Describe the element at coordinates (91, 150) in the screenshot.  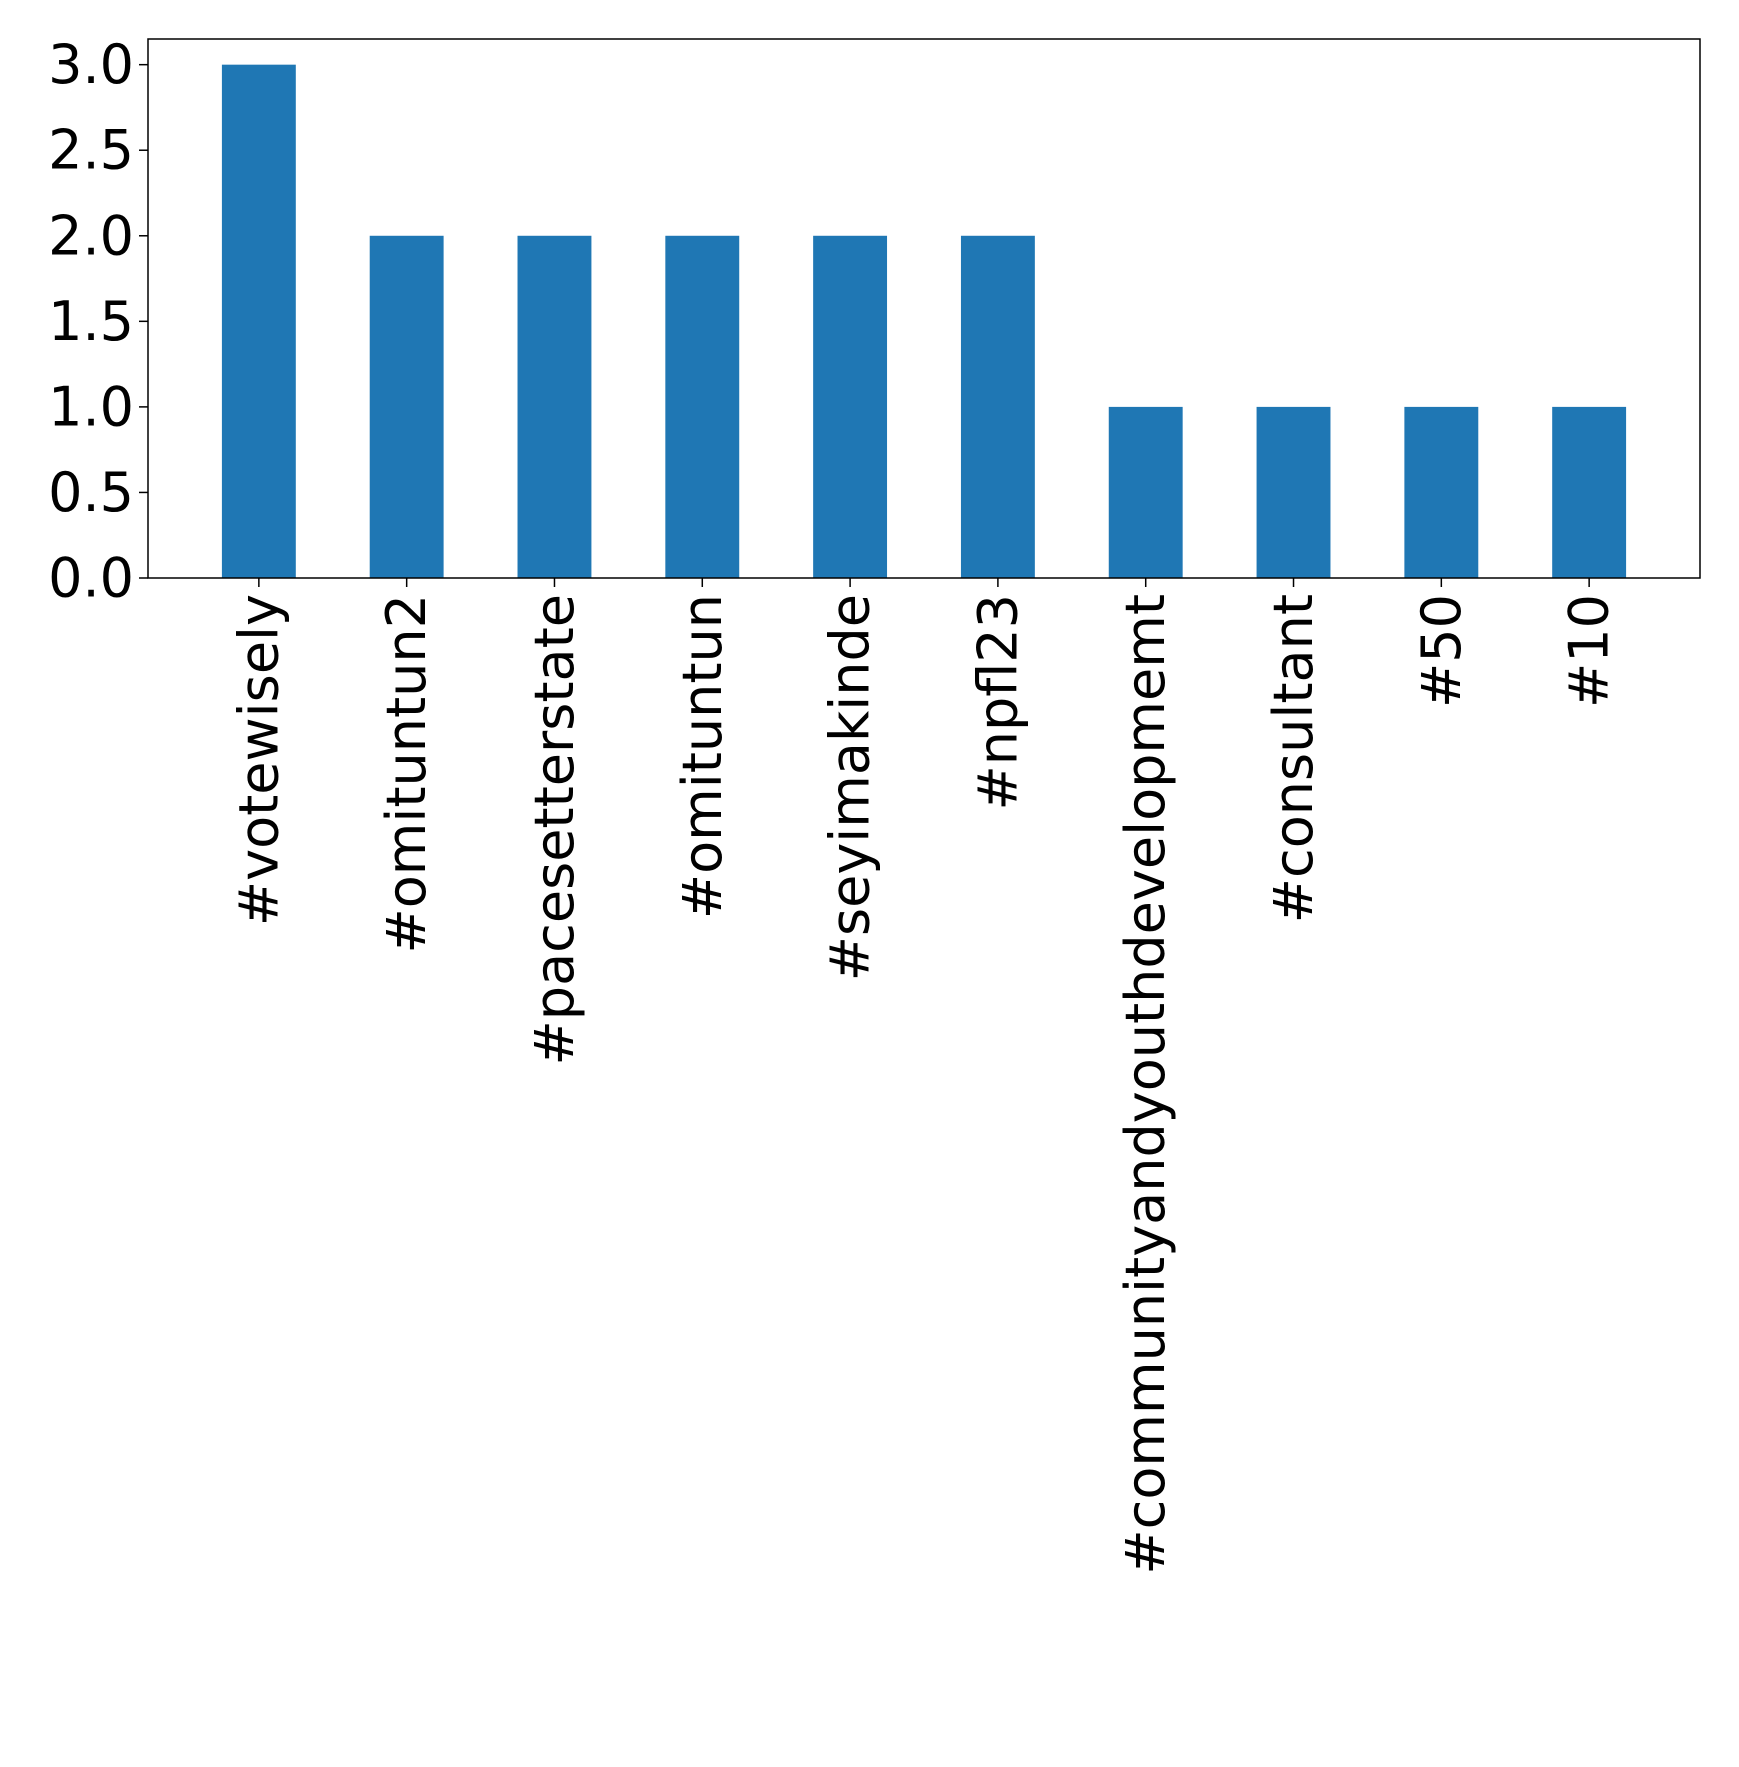
I see `y-tick-label-5: 2.5` at that location.